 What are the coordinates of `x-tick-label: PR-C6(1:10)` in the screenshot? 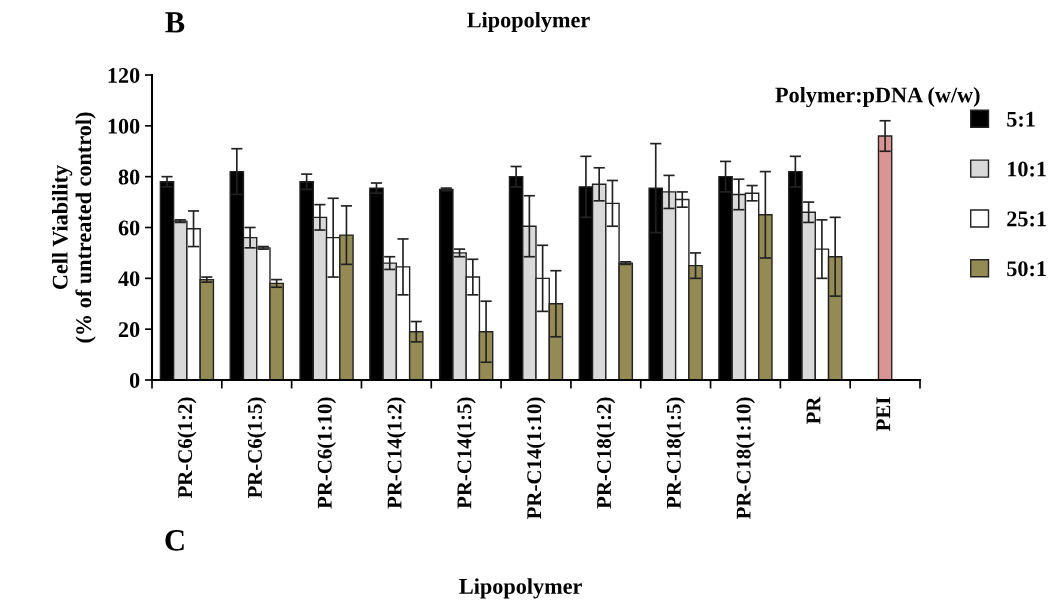 It's located at (326, 453).